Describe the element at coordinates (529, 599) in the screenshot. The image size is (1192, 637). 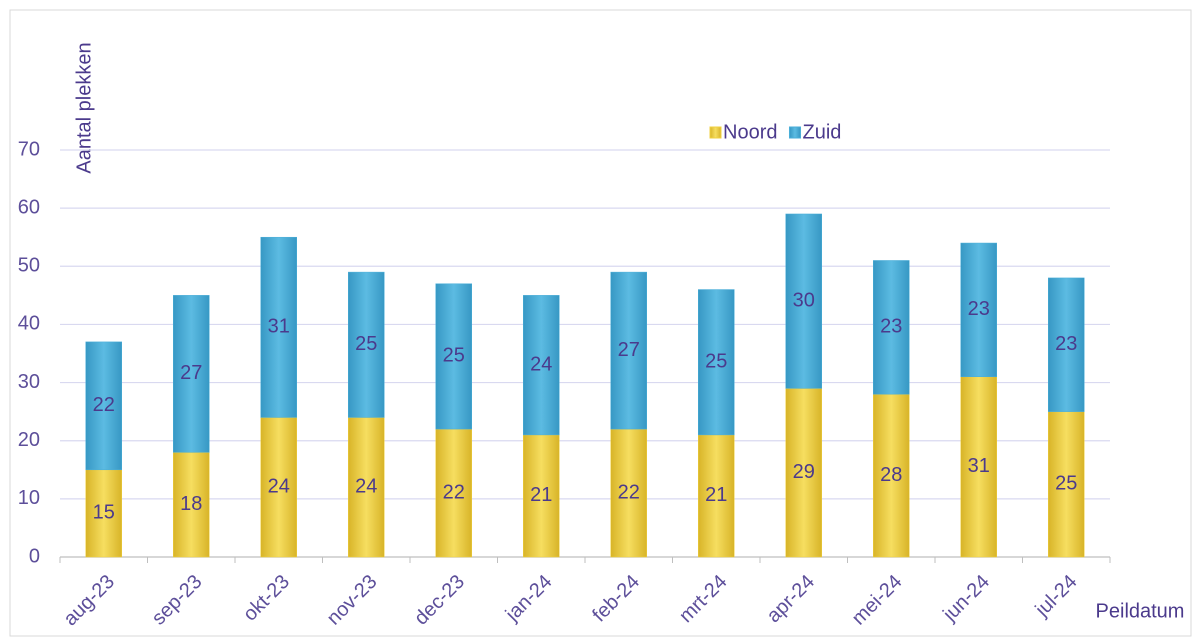
I see `x-tick-label: jan-24` at that location.